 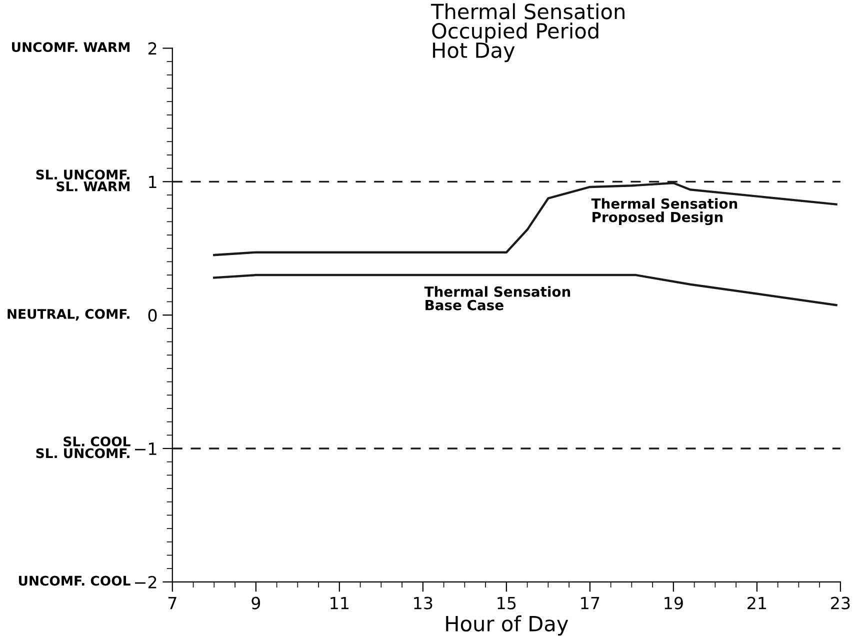 I want to click on y-tick-label: 2, so click(x=152, y=48).